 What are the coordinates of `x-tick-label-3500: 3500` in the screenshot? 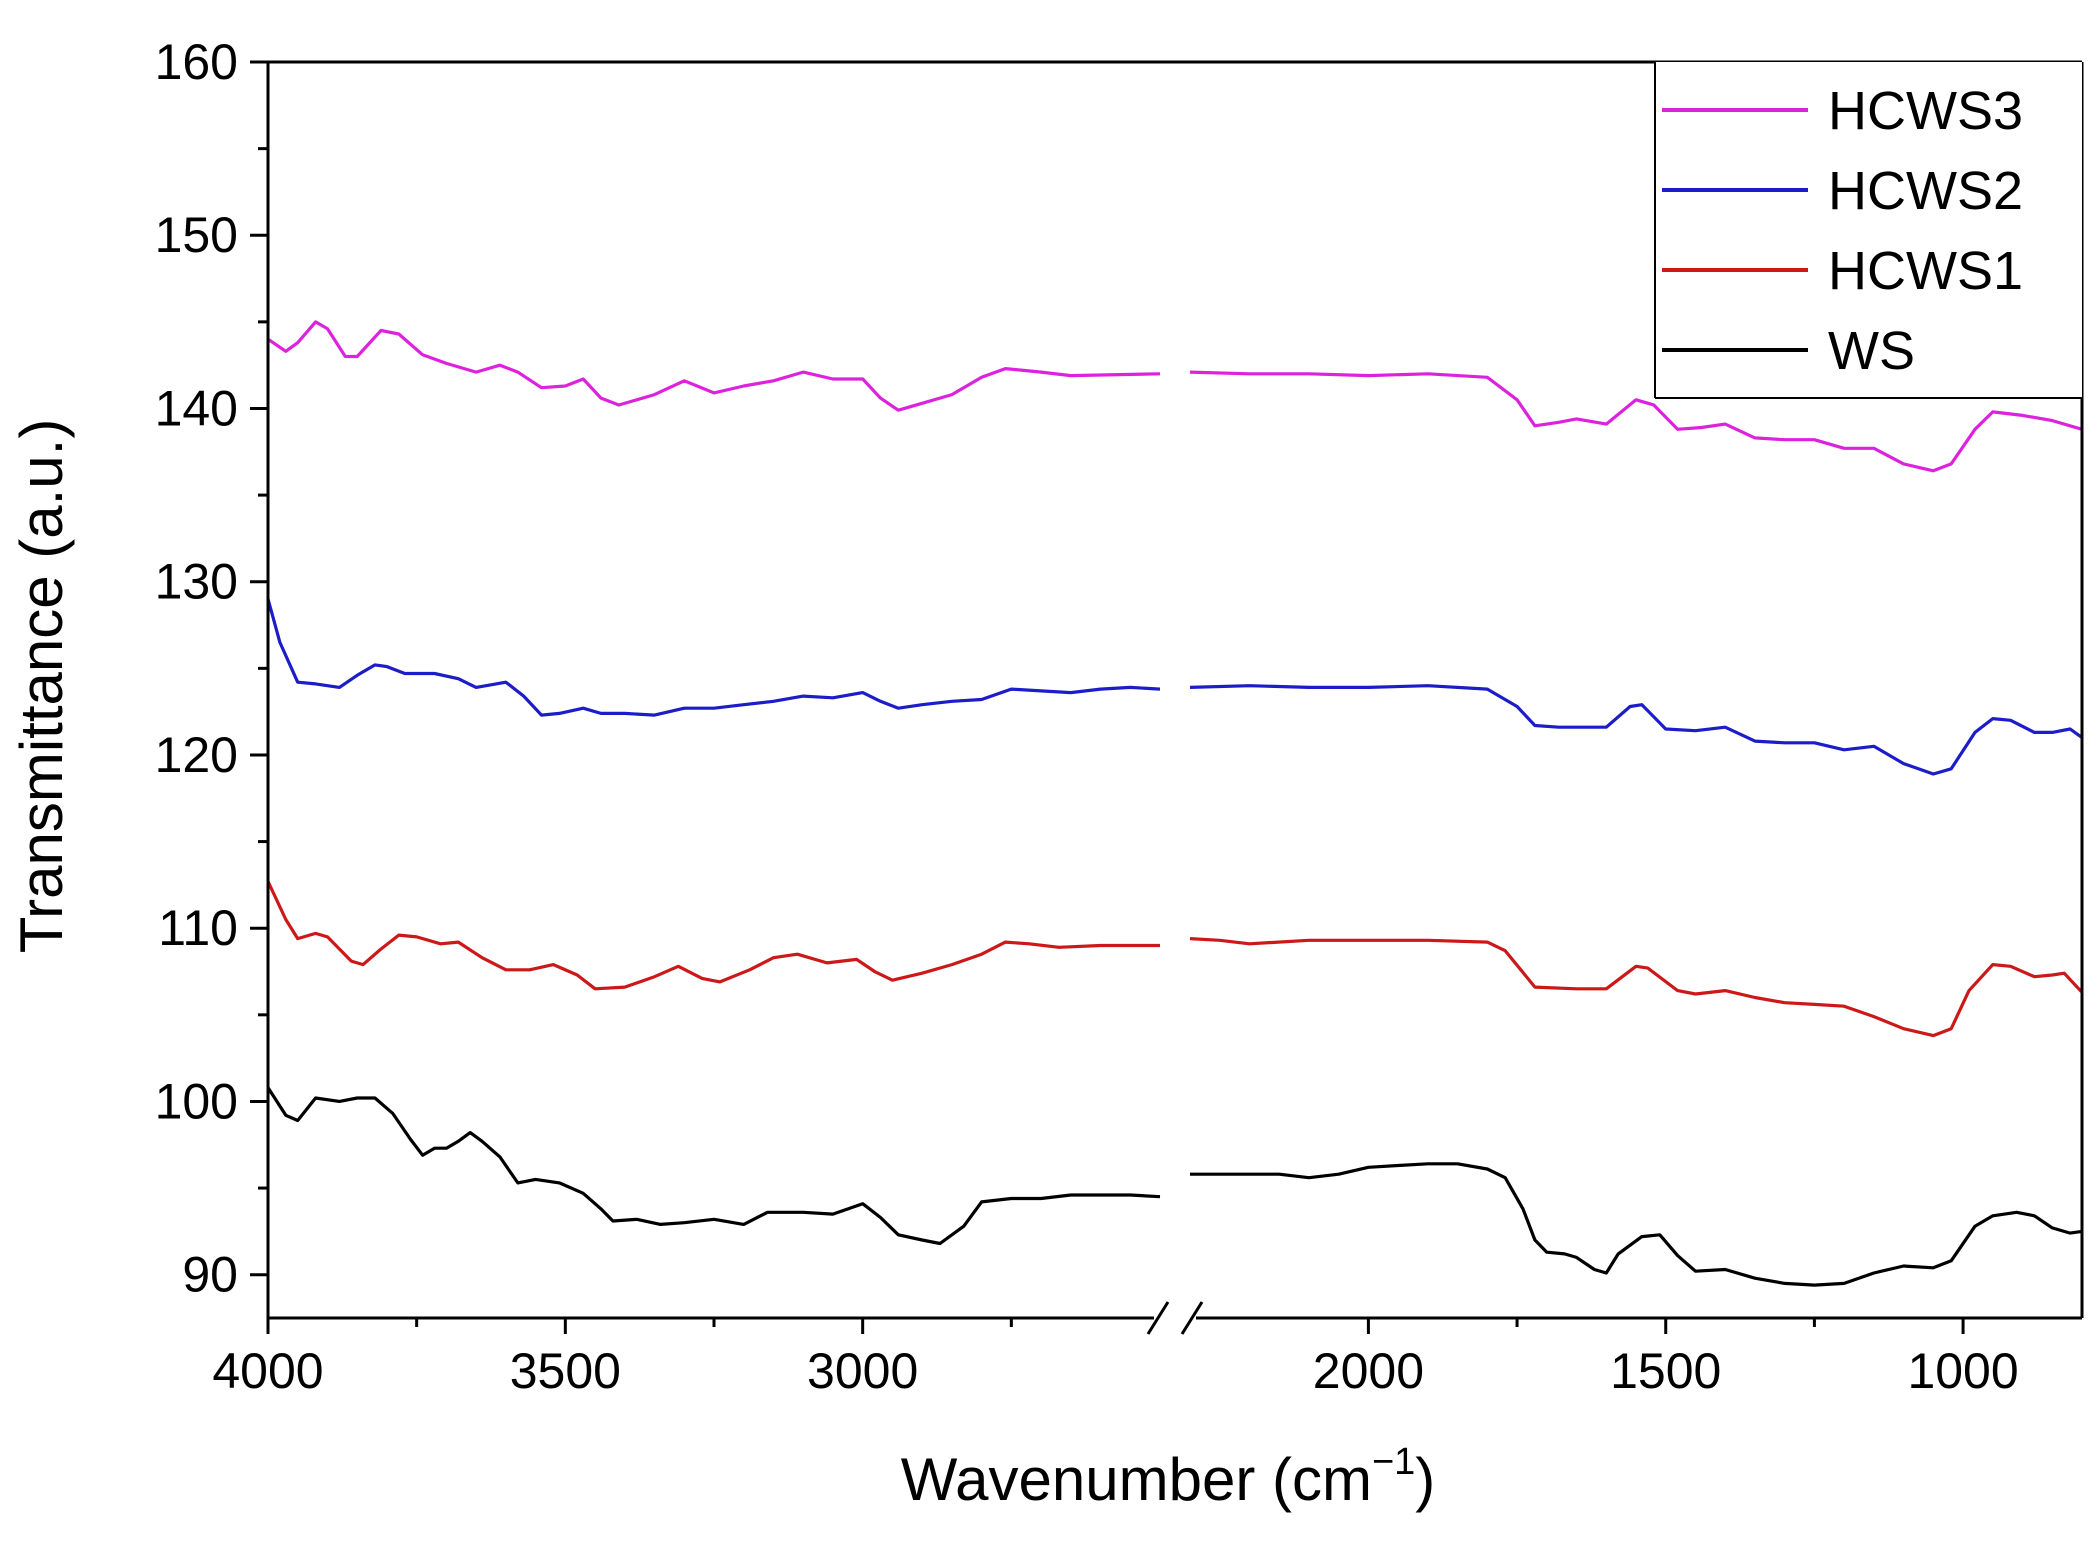 It's located at (565, 1371).